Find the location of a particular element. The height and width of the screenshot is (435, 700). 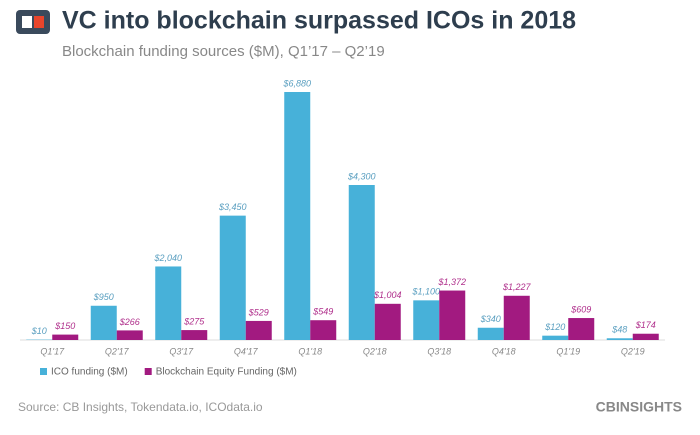

value-label: $340 is located at coordinates (490, 319).